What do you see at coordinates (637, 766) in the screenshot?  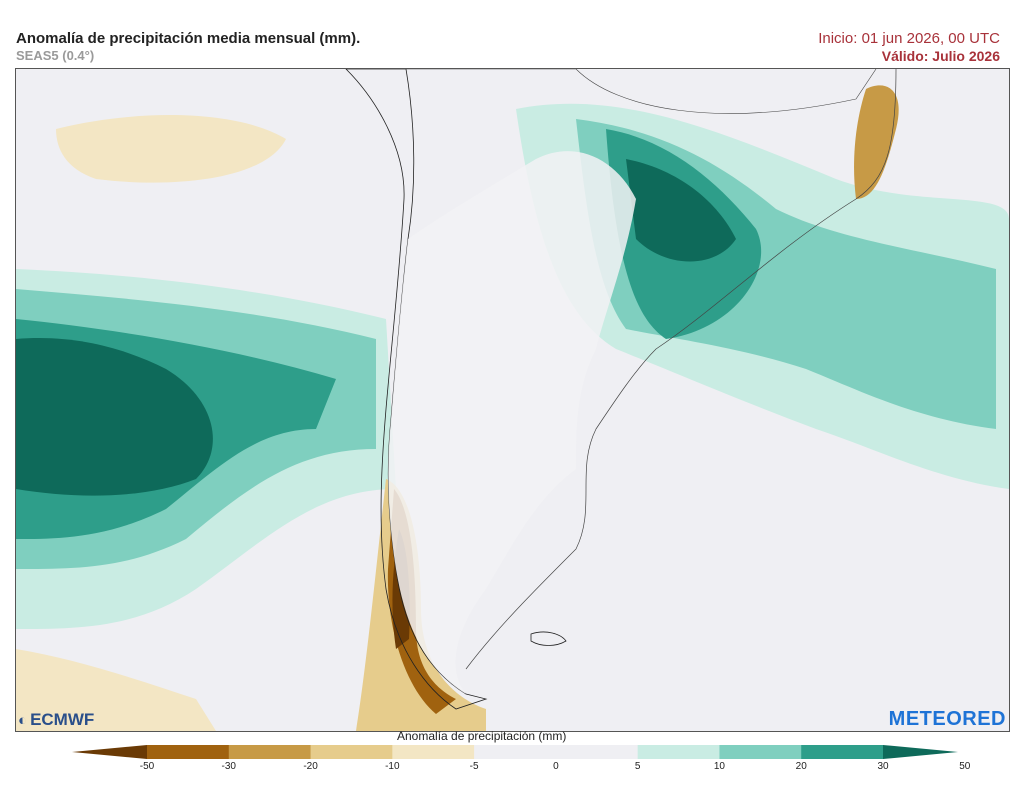 I see `colorbar-tick-label: 5` at bounding box center [637, 766].